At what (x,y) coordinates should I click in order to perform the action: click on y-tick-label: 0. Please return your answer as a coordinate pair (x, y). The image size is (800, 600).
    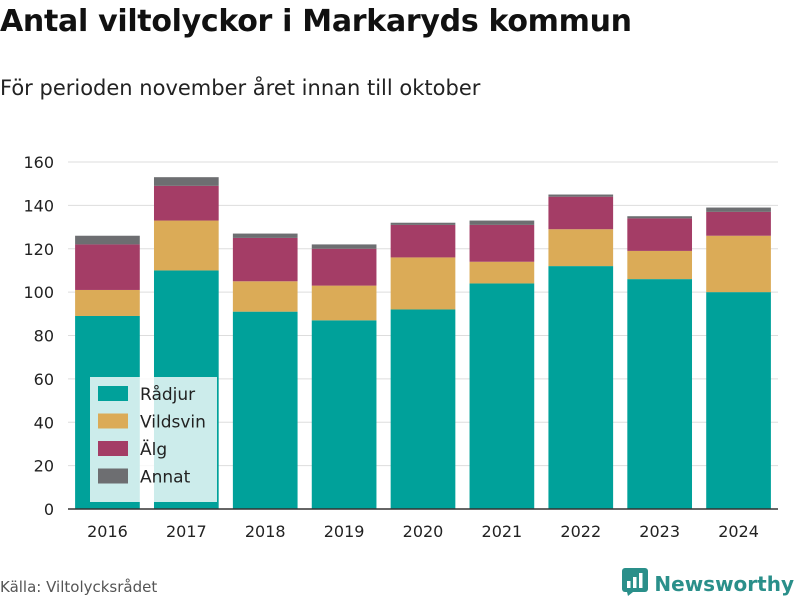
    Looking at the image, I should click on (49, 509).